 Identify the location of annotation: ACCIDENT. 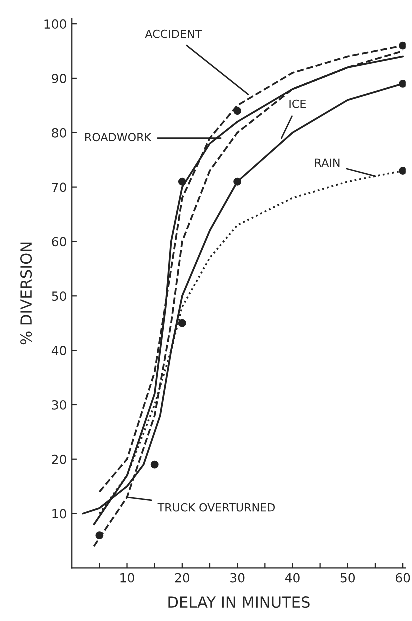
(173, 34).